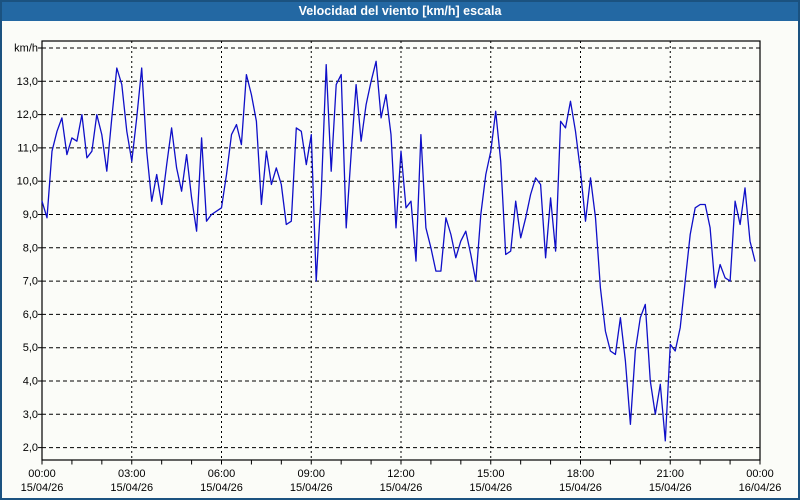 Image resolution: width=800 pixels, height=500 pixels. I want to click on y-axis-tick-label: 4,0, so click(30, 382).